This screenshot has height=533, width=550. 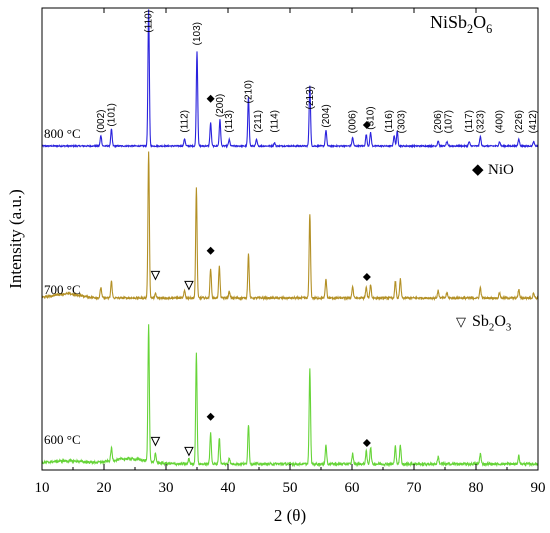 What do you see at coordinates (258, 121) in the screenshot?
I see `miller-index-8: (211)` at bounding box center [258, 121].